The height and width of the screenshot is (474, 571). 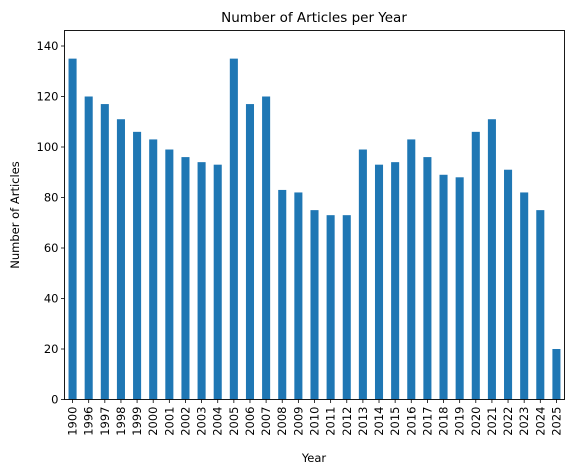 What do you see at coordinates (282, 294) in the screenshot?
I see `bar-2008` at bounding box center [282, 294].